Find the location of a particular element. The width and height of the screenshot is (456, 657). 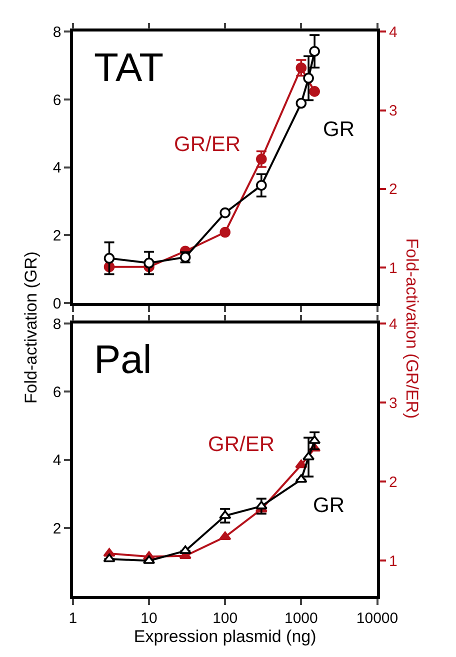

y-axis-title: Fold-activation (GR) is located at coordinates (31, 327).